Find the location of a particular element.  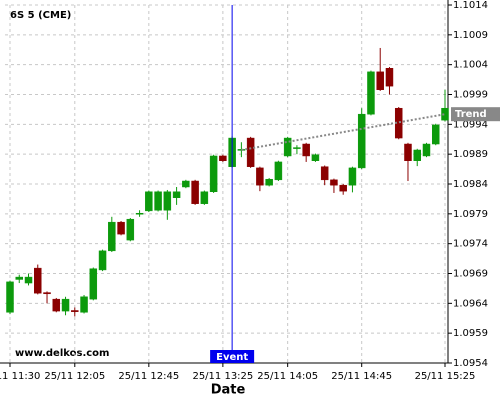

y-tick-label: 1.0979 is located at coordinates (470, 214).